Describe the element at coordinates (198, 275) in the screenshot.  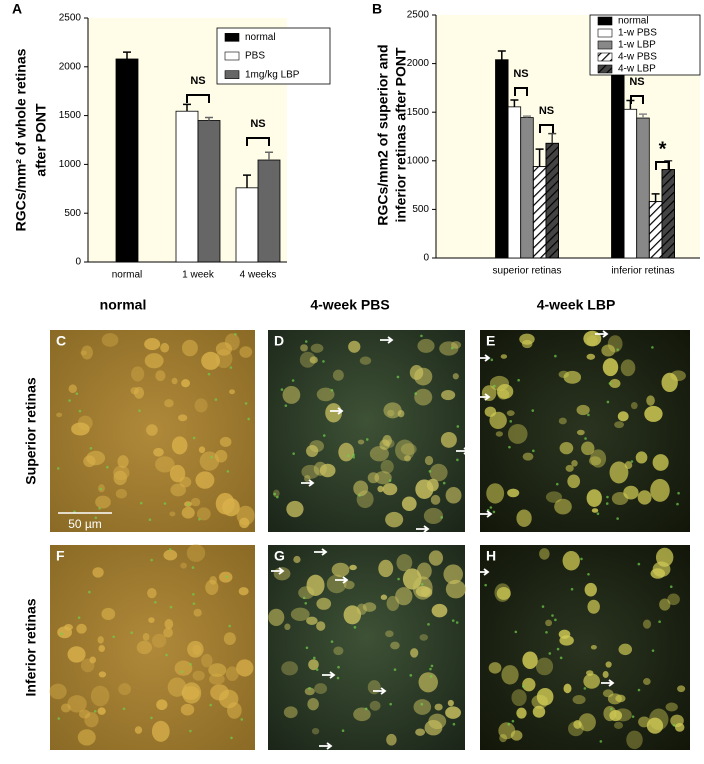
I see `x-tick-label: 1 week` at that location.